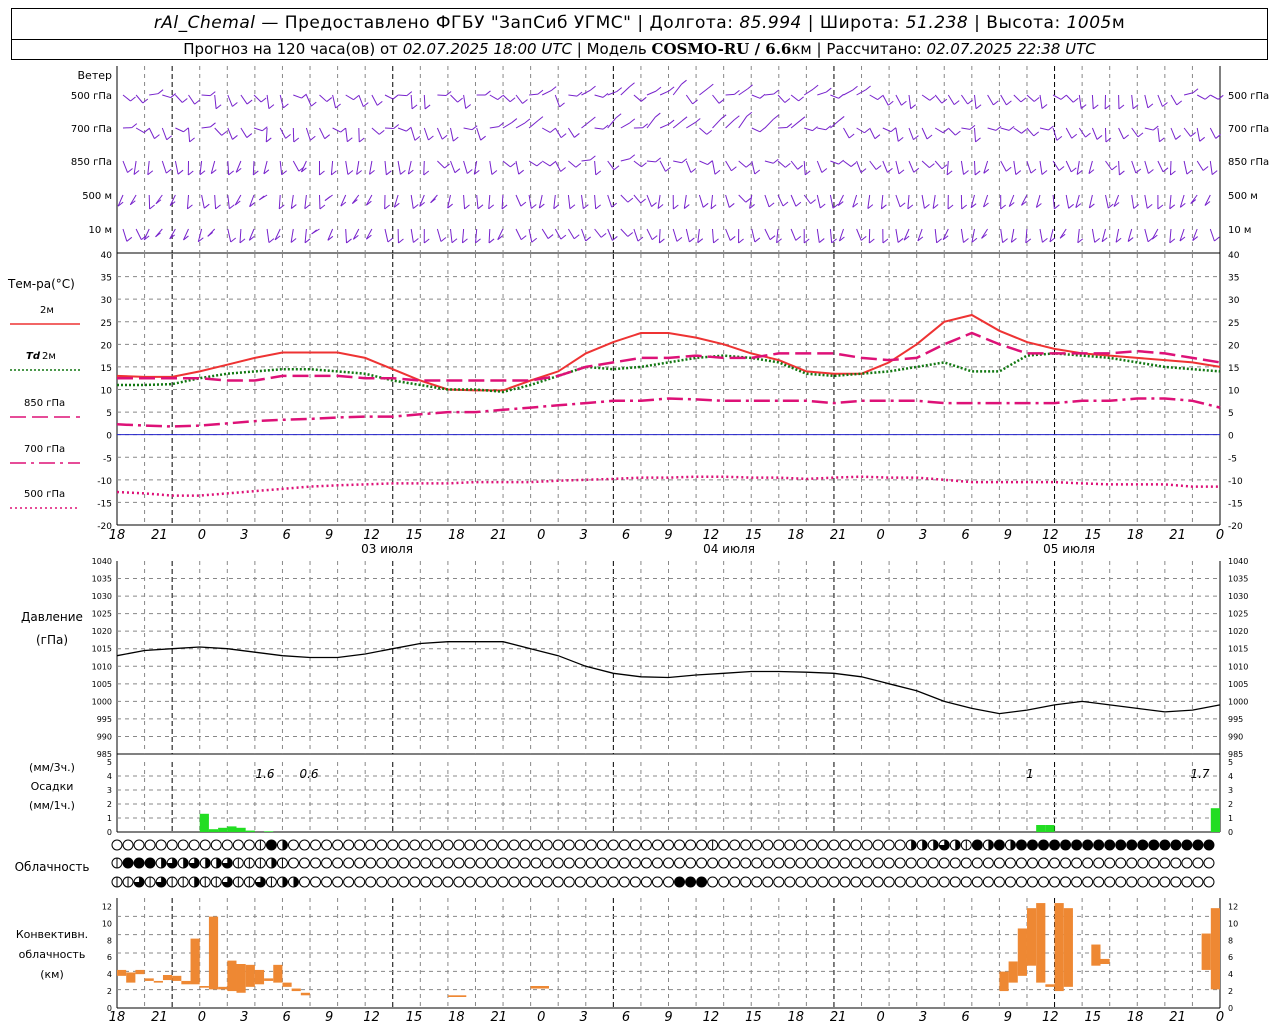 This screenshot has width=1280, height=1024. I want to click on wind-gridlines, so click(668, 159).